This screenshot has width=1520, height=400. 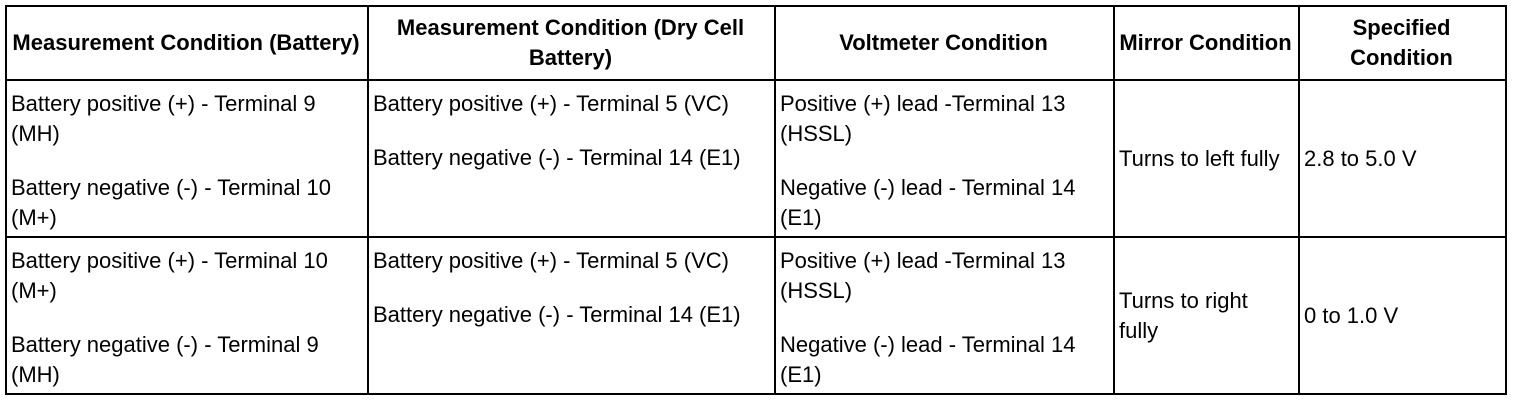 What do you see at coordinates (165, 359) in the screenshot?
I see `battery-negative-text: Battery negative (-) - Terminal 9 (MH)` at bounding box center [165, 359].